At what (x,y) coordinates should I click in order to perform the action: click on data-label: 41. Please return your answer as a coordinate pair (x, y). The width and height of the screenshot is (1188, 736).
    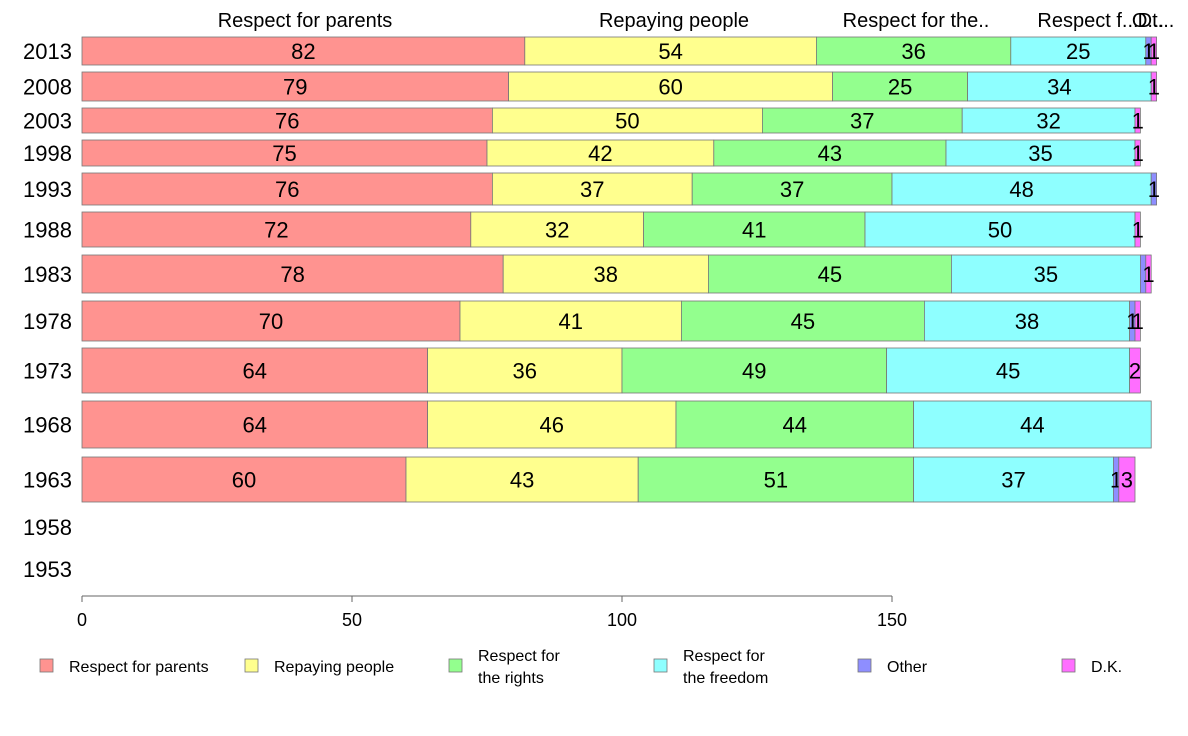
    Looking at the image, I should click on (570, 321).